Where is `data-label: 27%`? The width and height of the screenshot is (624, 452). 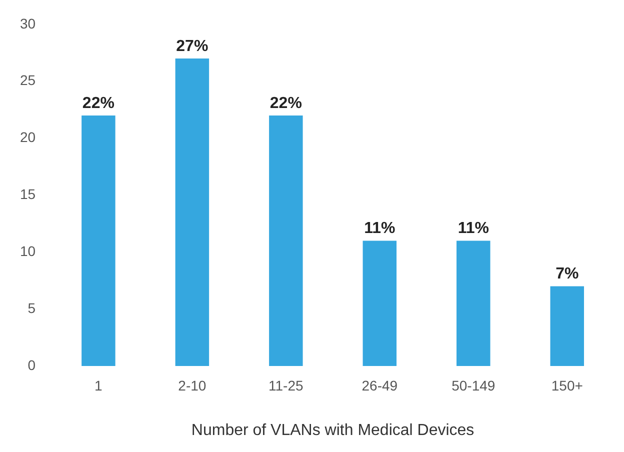 data-label: 27% is located at coordinates (192, 46).